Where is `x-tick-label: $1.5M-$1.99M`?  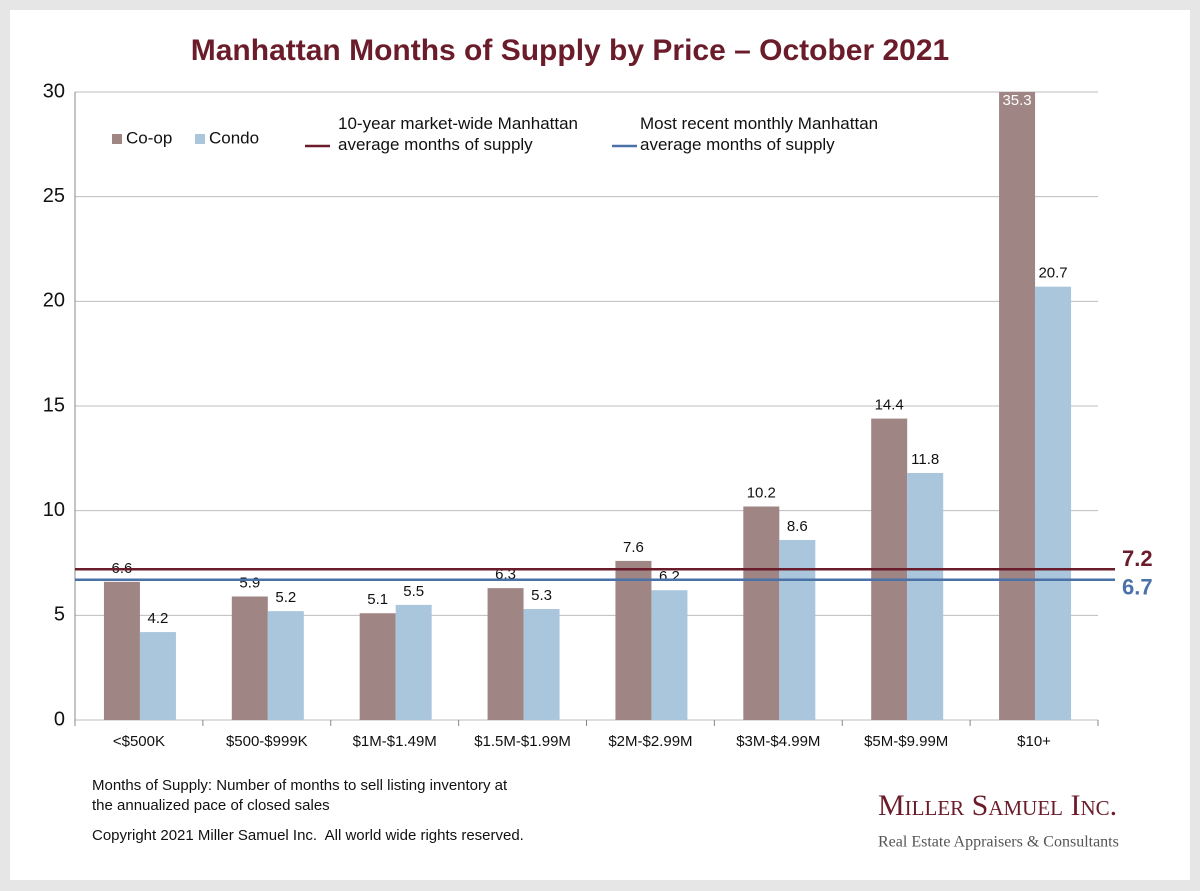
x-tick-label: $1.5M-$1.99M is located at coordinates (522, 741).